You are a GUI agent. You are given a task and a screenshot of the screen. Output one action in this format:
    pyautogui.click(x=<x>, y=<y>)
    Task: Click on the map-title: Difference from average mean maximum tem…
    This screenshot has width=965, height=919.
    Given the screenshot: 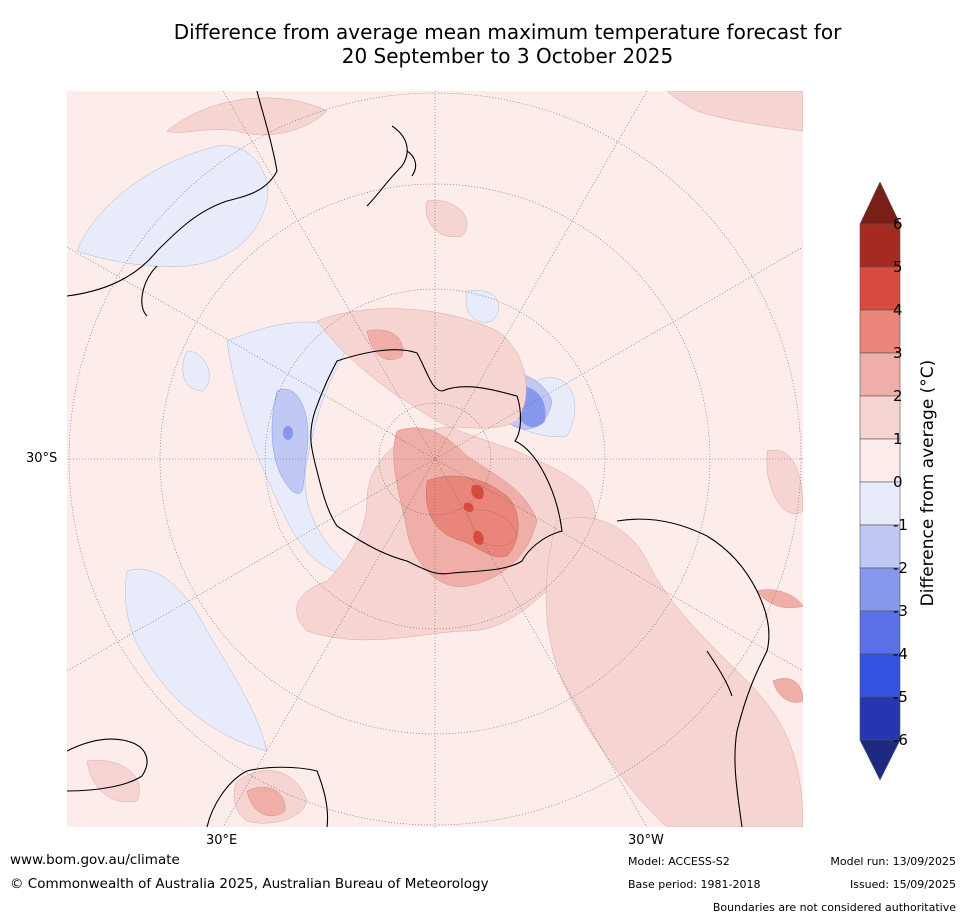 What is the action you would take?
    pyautogui.click(x=507, y=44)
    